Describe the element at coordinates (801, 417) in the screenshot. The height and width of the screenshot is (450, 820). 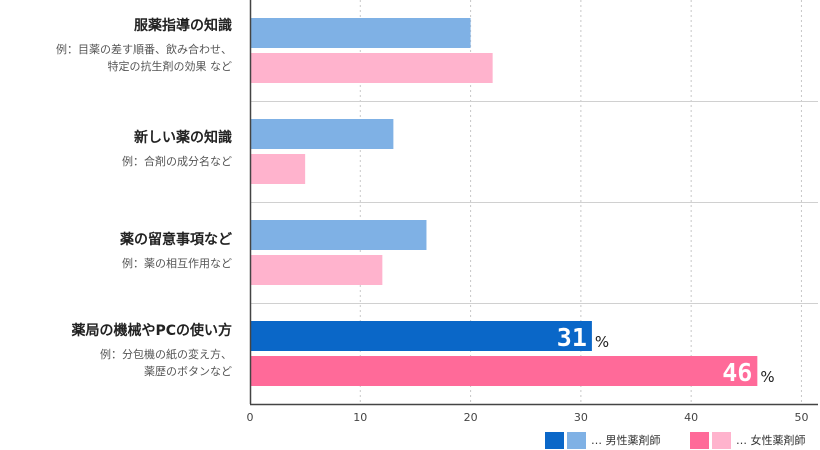
I see `x-tick-label: 50` at that location.